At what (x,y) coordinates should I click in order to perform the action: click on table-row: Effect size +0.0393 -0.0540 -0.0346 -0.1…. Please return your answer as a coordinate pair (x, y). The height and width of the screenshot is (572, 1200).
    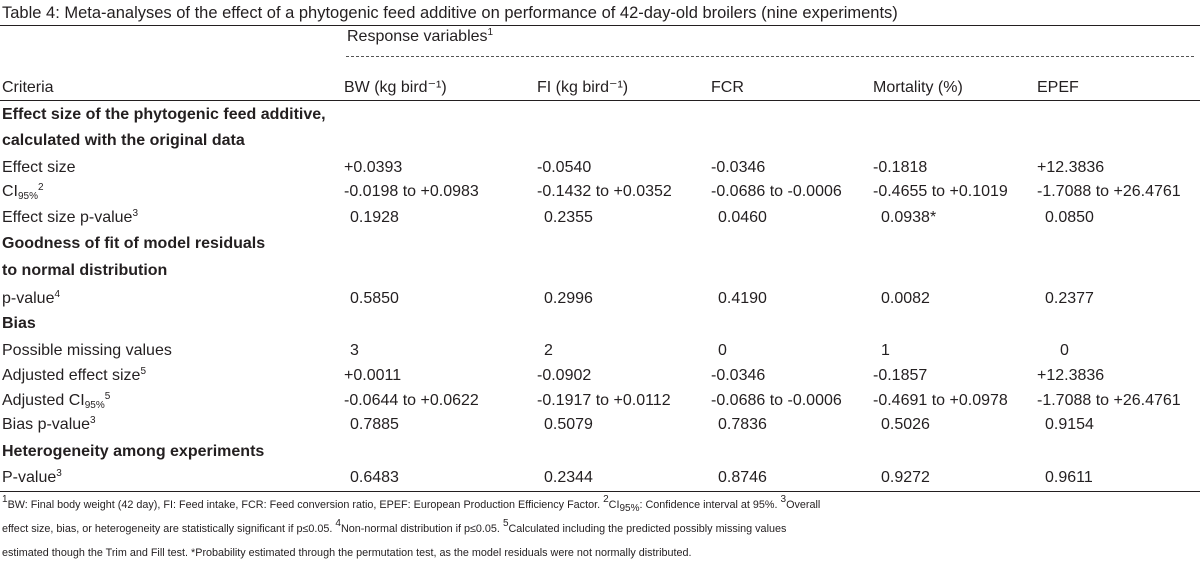
    Looking at the image, I should click on (600, 168).